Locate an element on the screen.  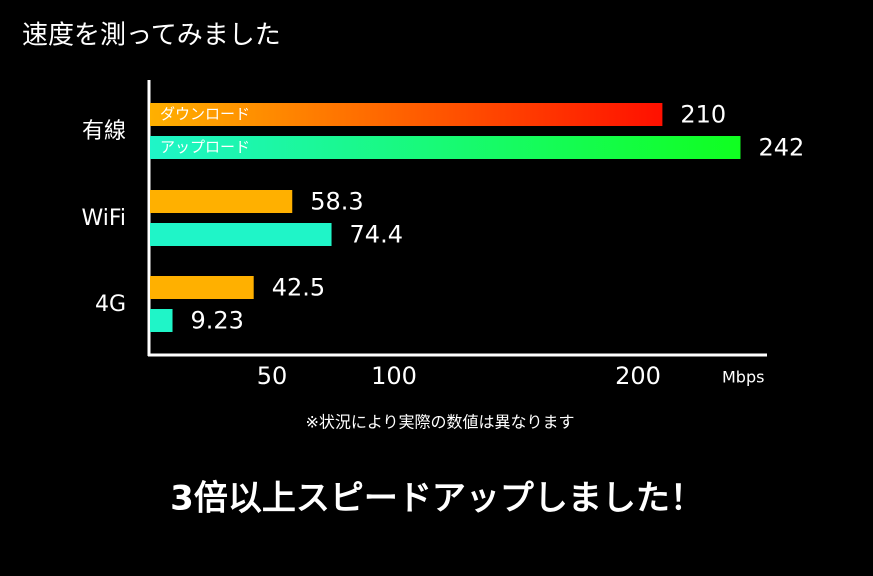
value-label: 210 is located at coordinates (703, 115).